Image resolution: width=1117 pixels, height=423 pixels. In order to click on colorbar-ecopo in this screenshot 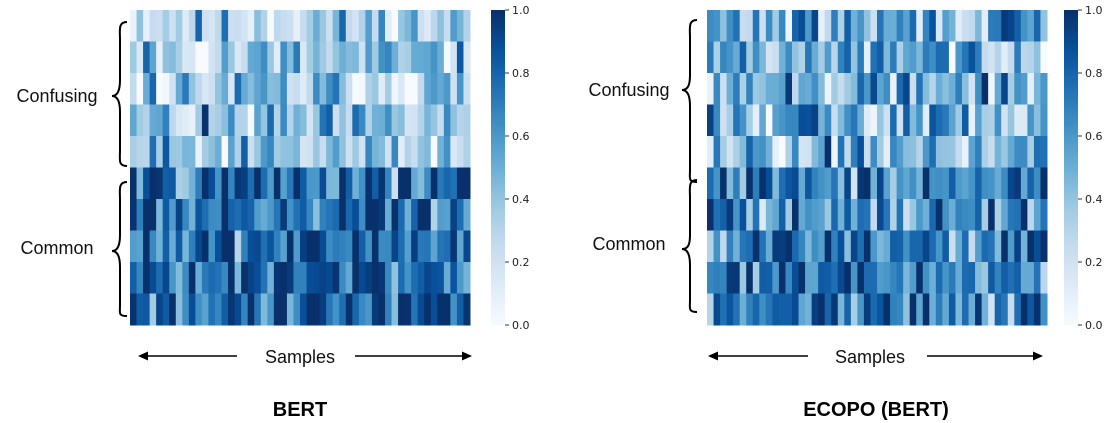, I will do `click(1071, 167)`.